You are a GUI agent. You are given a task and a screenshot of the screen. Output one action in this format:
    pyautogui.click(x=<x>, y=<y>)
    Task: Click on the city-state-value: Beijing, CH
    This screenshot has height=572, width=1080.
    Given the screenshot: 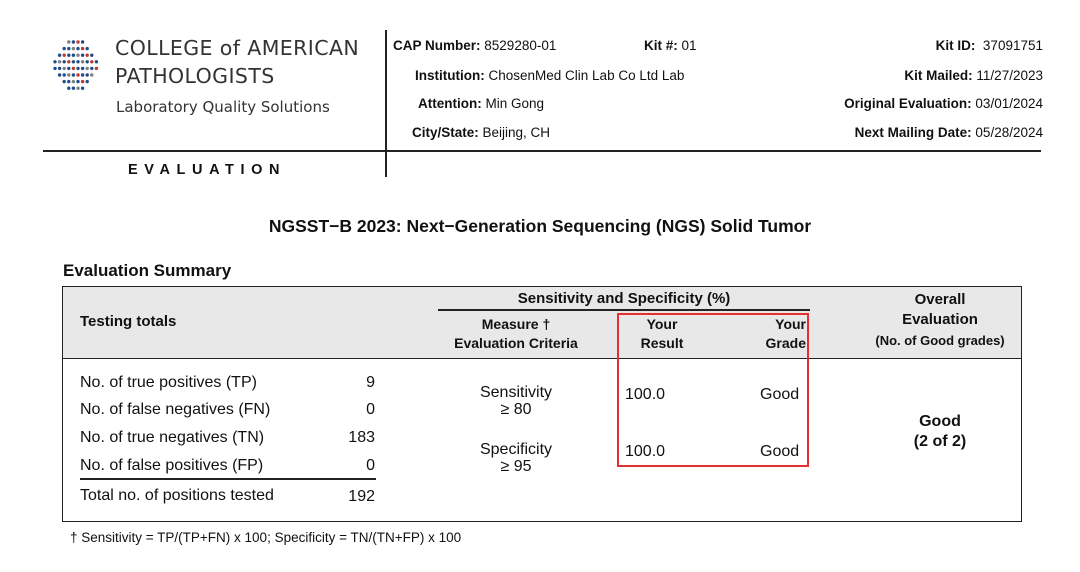 What is the action you would take?
    pyautogui.click(x=516, y=132)
    